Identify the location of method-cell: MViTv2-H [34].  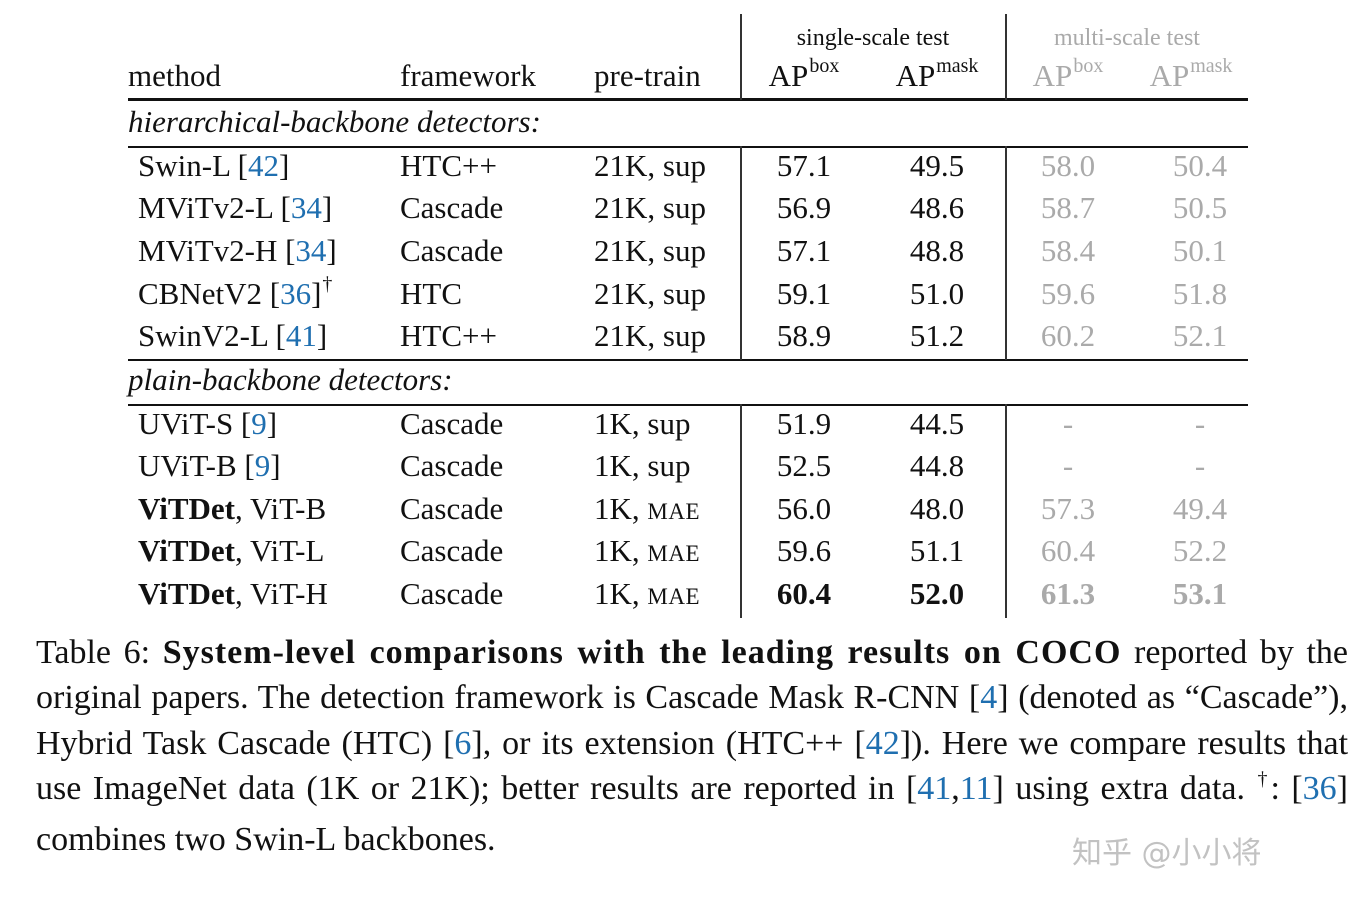
(237, 250).